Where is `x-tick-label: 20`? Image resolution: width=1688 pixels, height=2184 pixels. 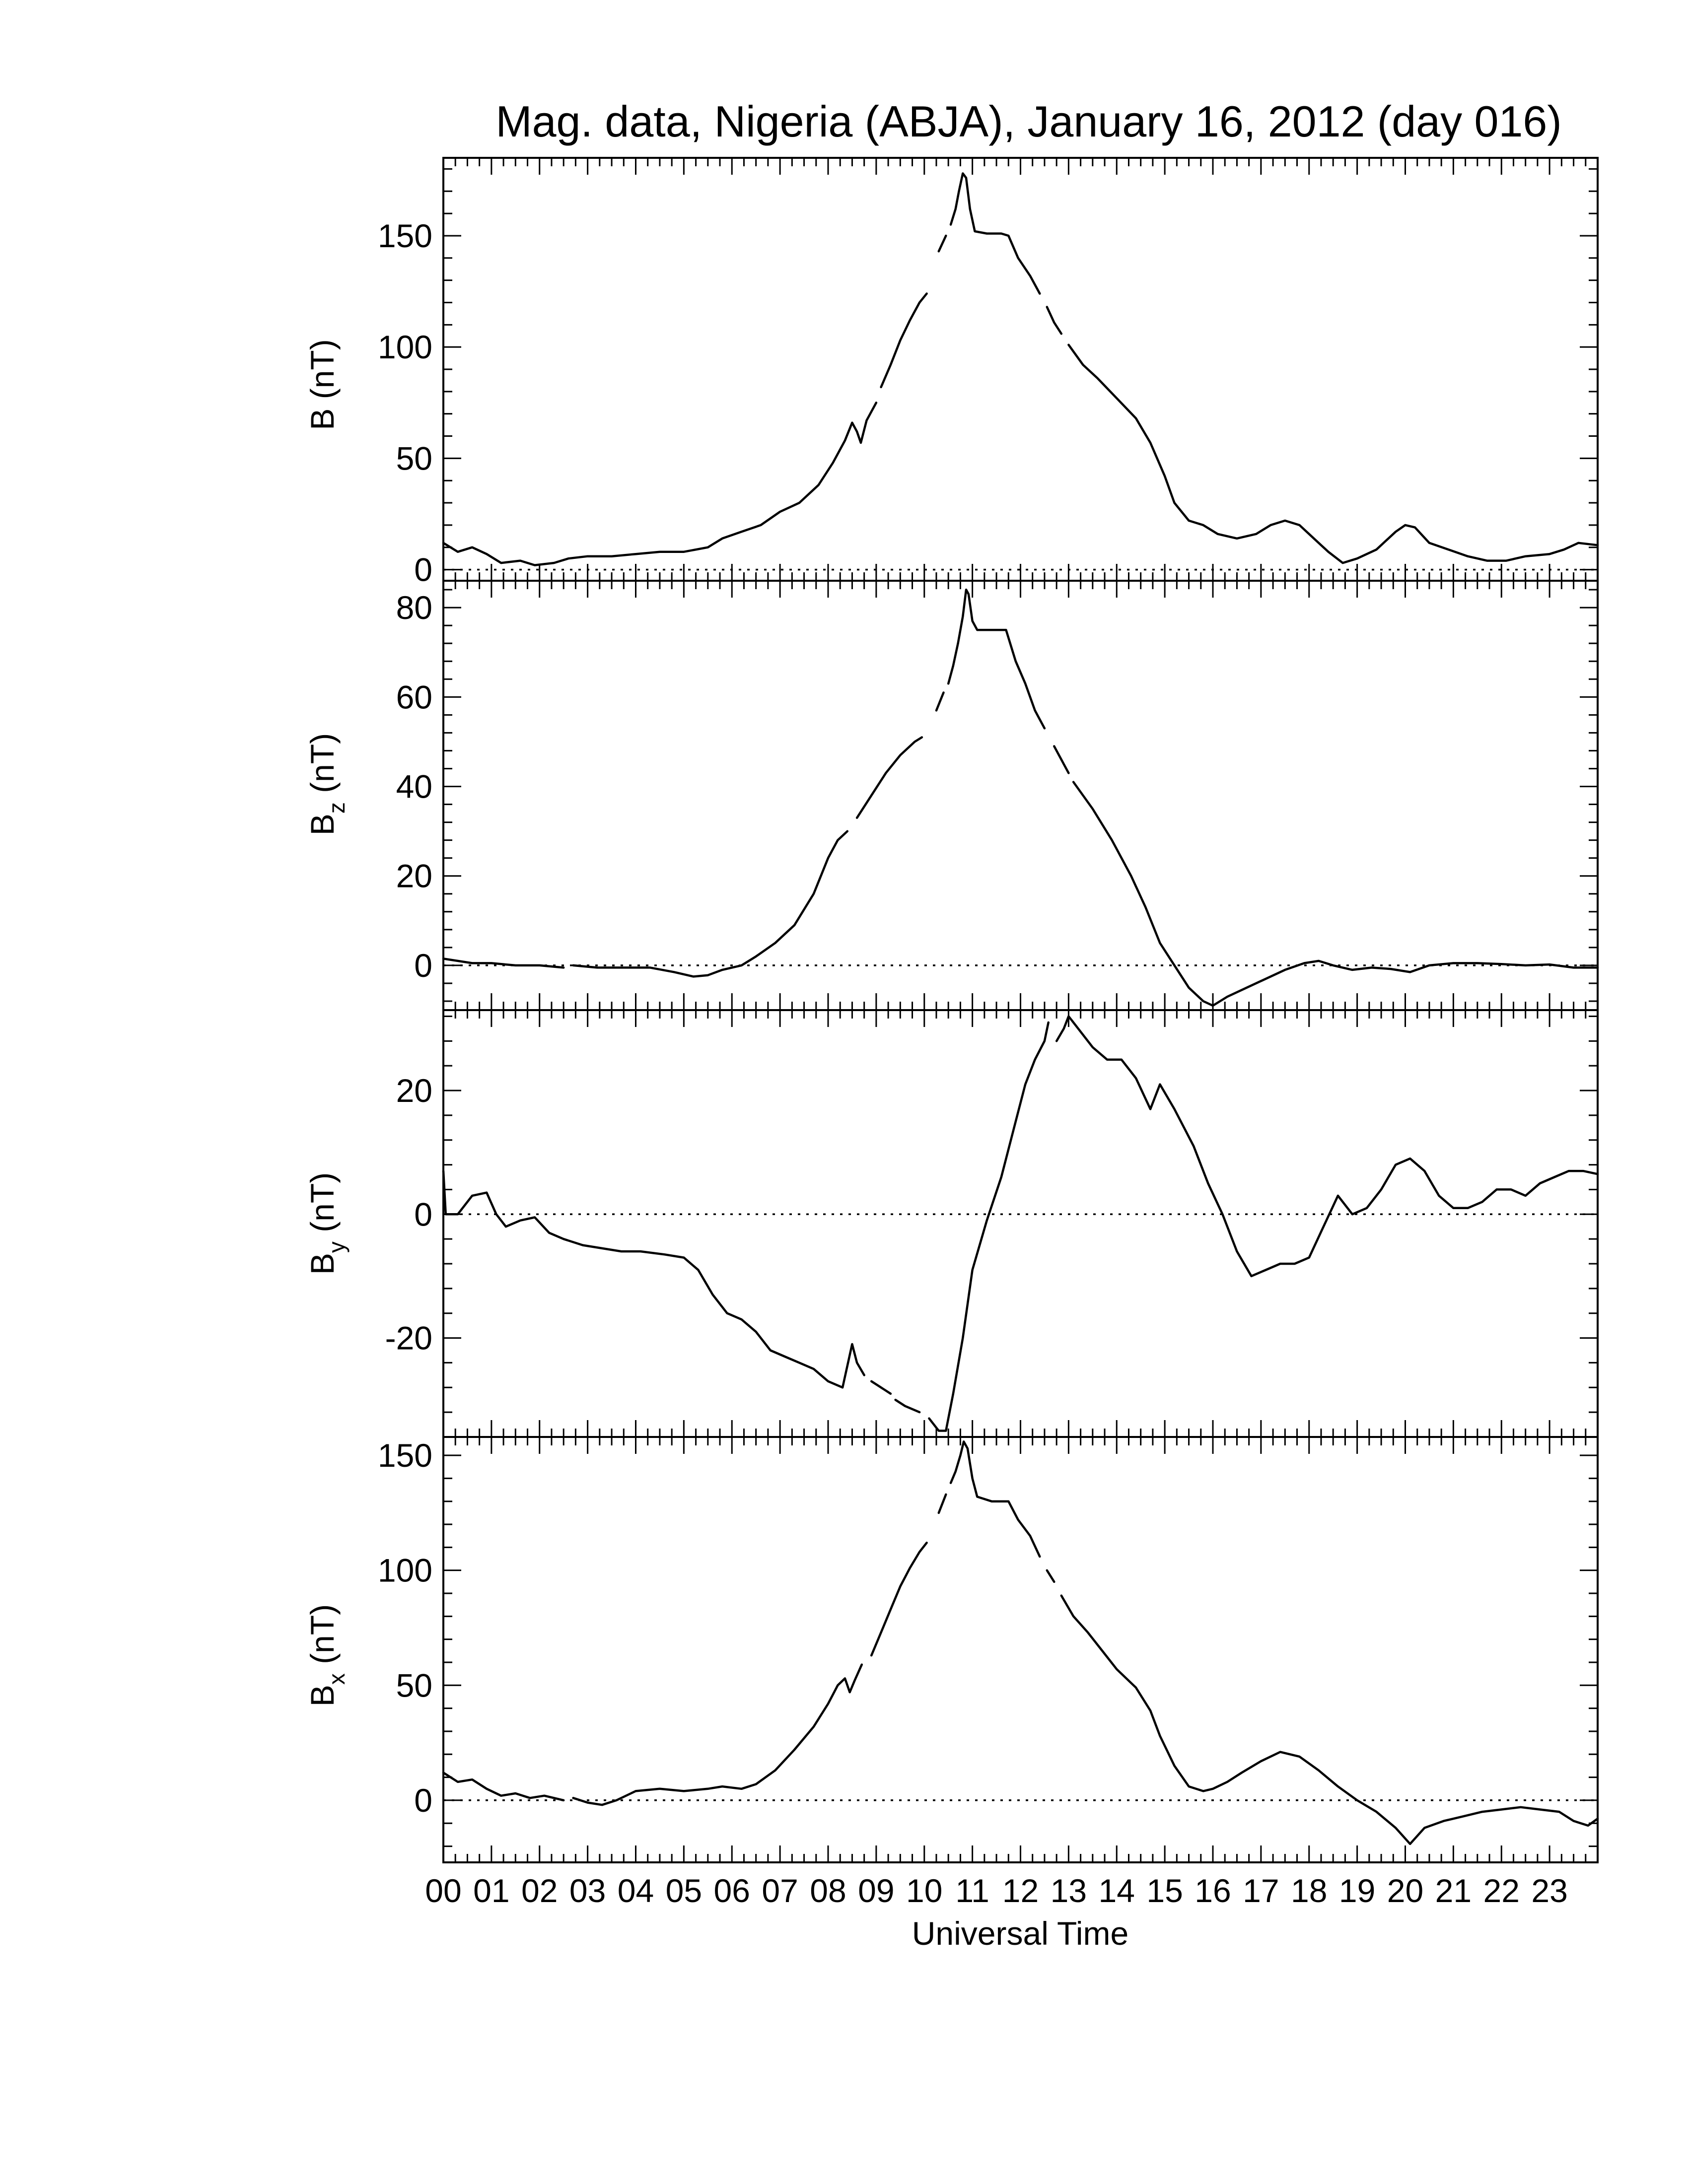 x-tick-label: 20 is located at coordinates (1405, 1890).